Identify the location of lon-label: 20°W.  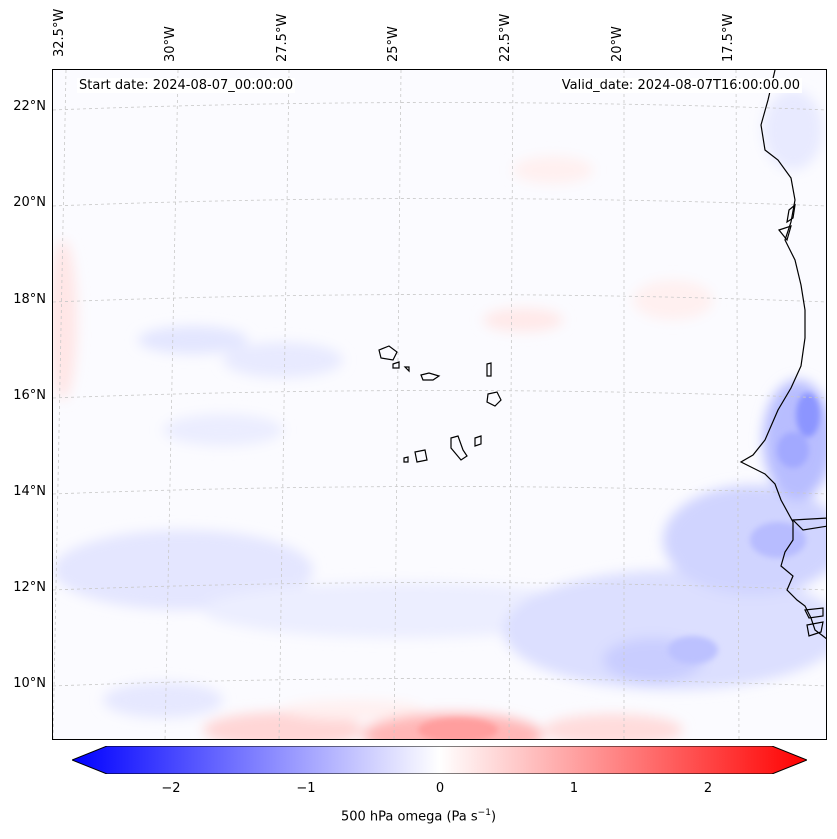
(617, 44).